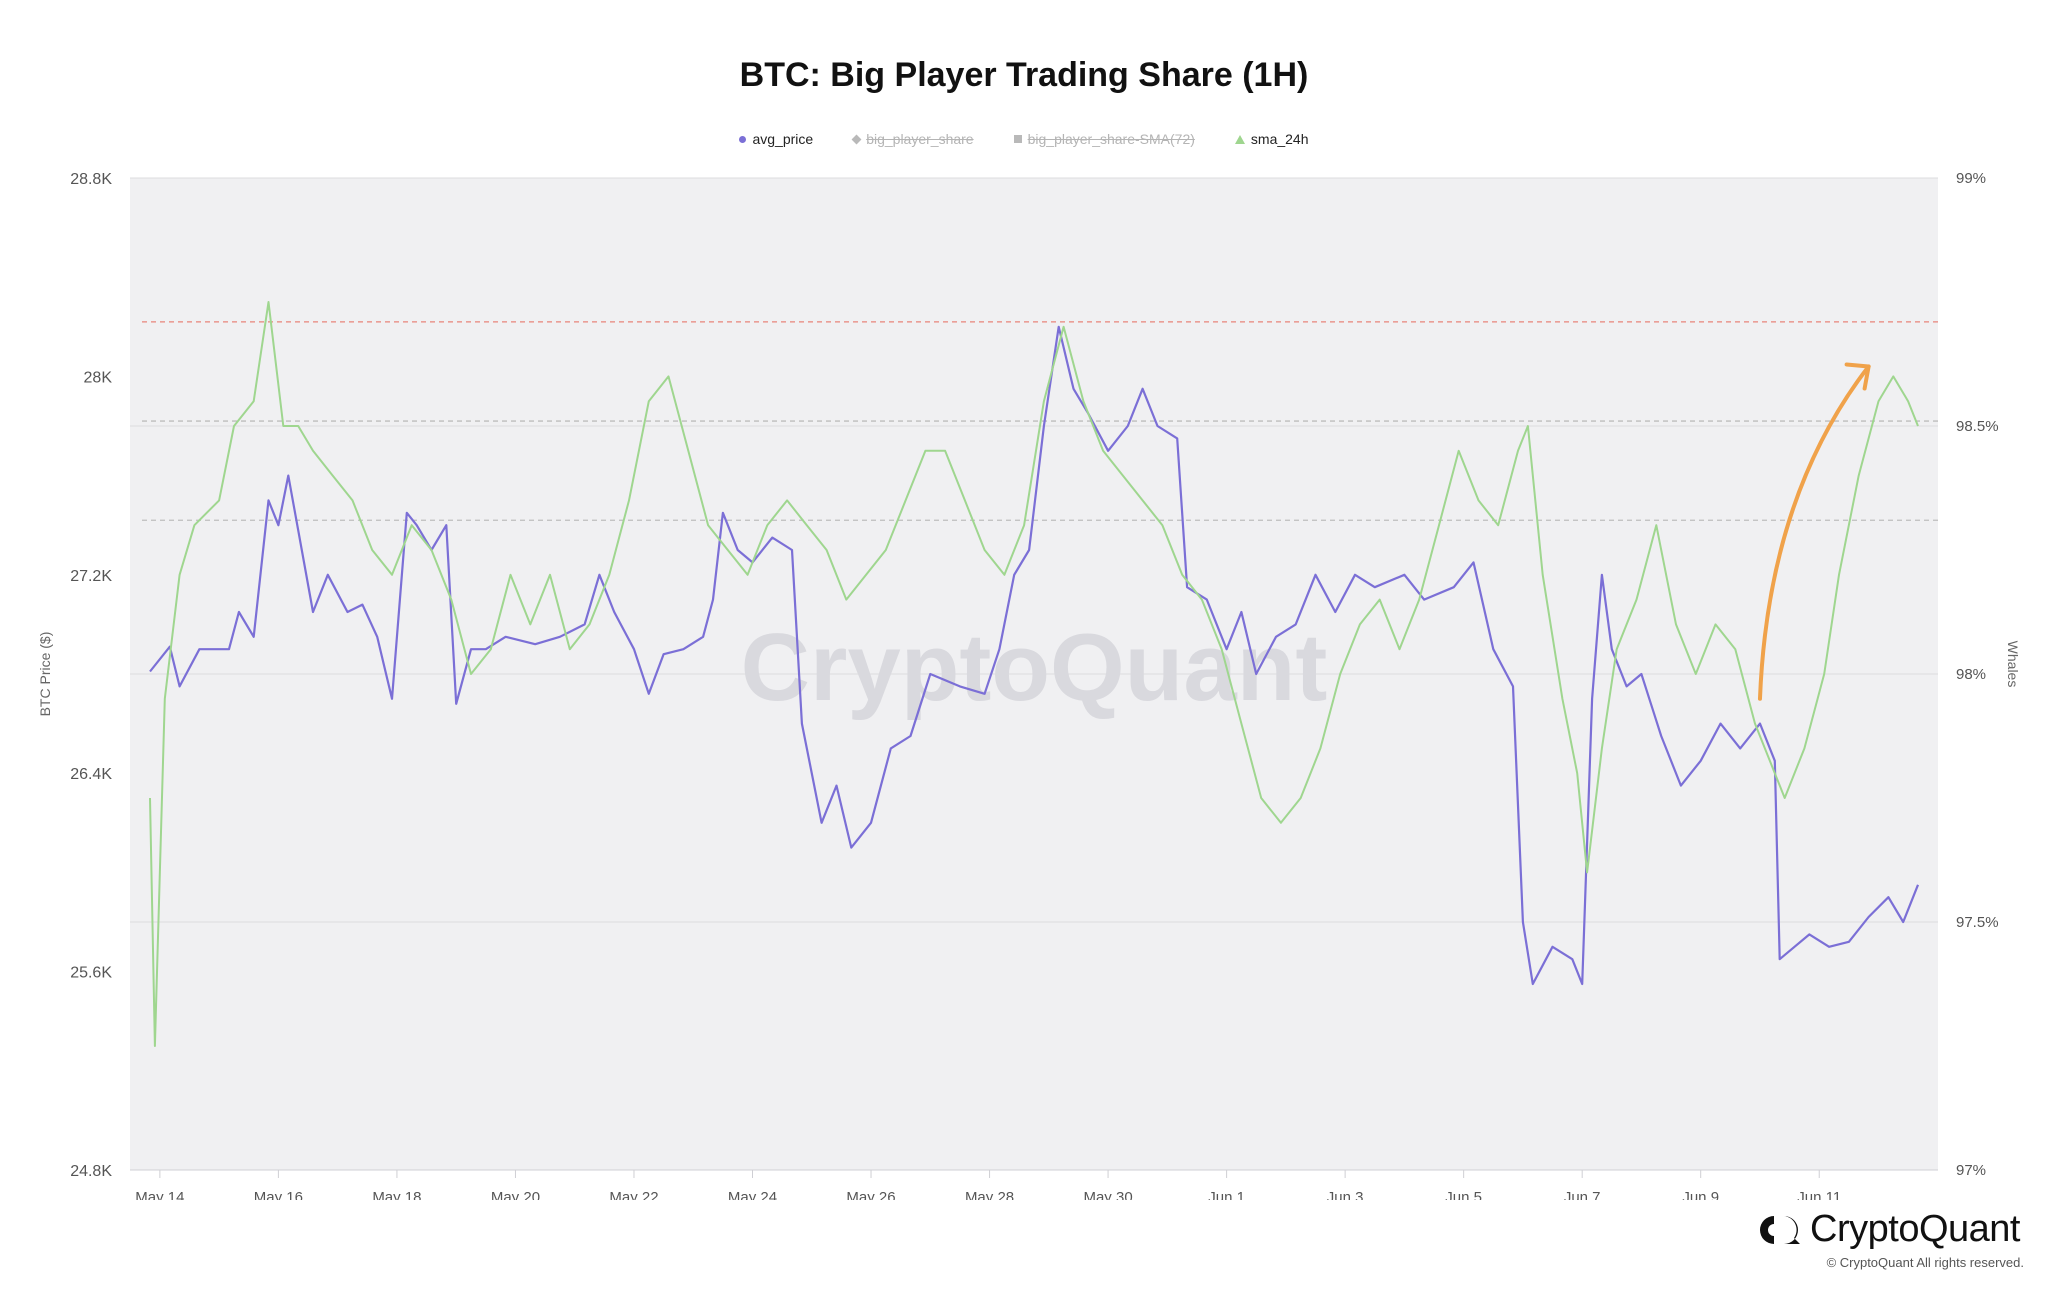  I want to click on x-tick-label: May 18, so click(396, 1194).